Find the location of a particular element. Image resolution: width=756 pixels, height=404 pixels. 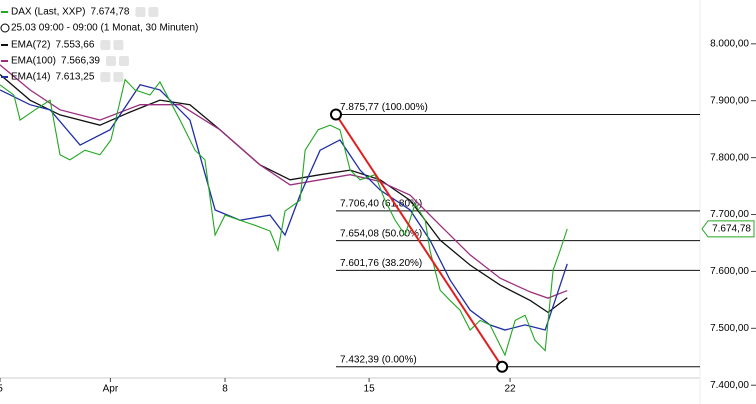

x-tick-label: 22 is located at coordinates (511, 389).